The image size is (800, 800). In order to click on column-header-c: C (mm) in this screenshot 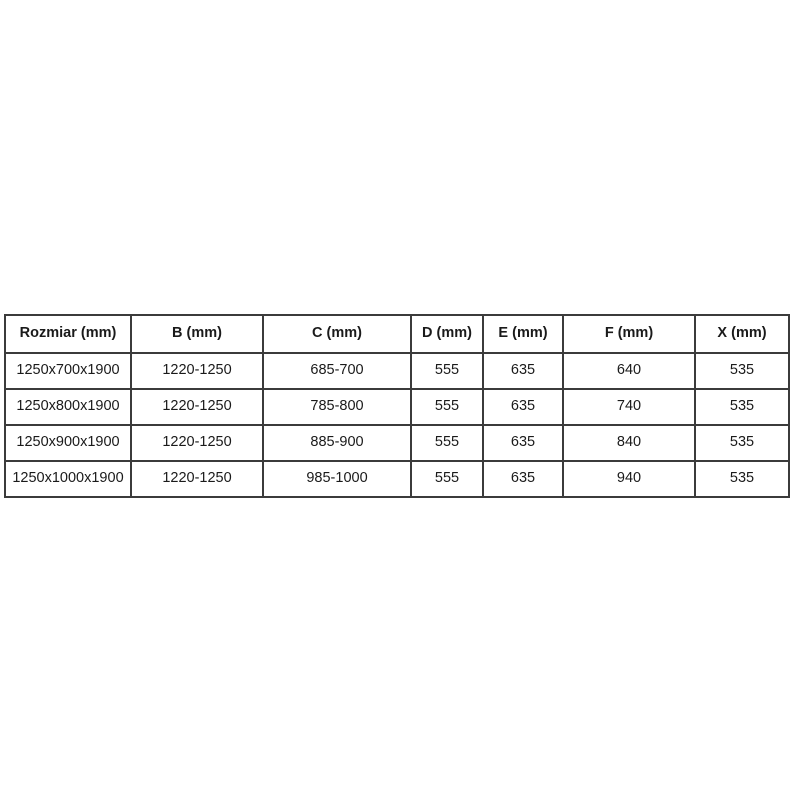, I will do `click(337, 334)`.